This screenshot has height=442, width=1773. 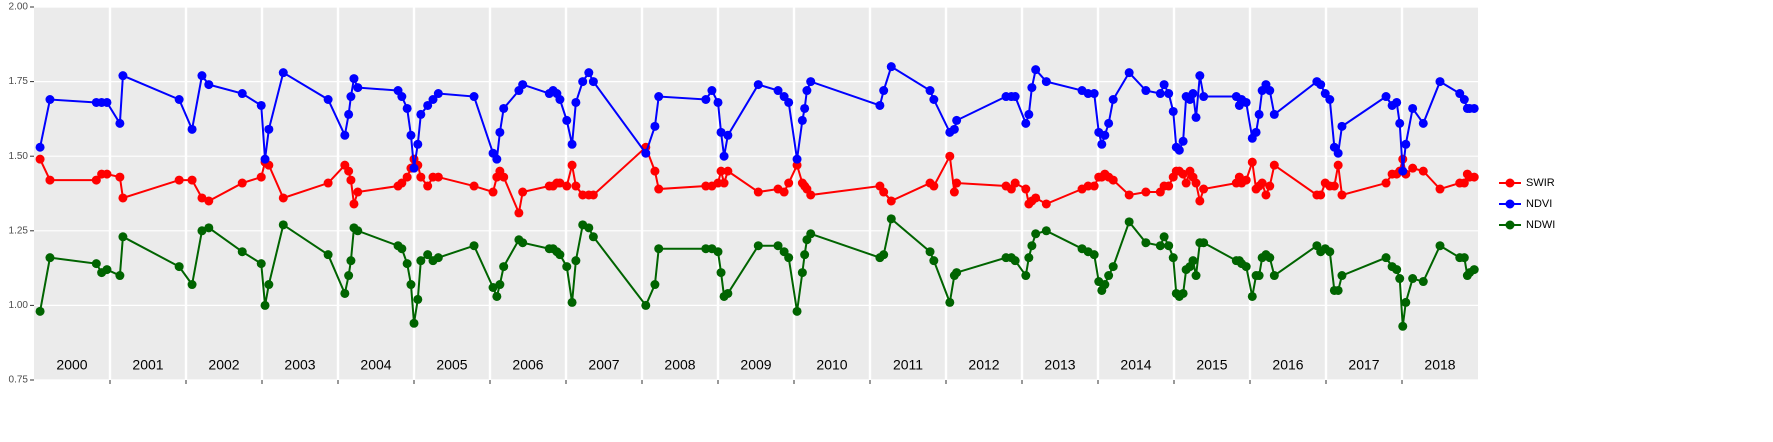 What do you see at coordinates (19, 305) in the screenshot?
I see `y-tick-label: 1.00` at bounding box center [19, 305].